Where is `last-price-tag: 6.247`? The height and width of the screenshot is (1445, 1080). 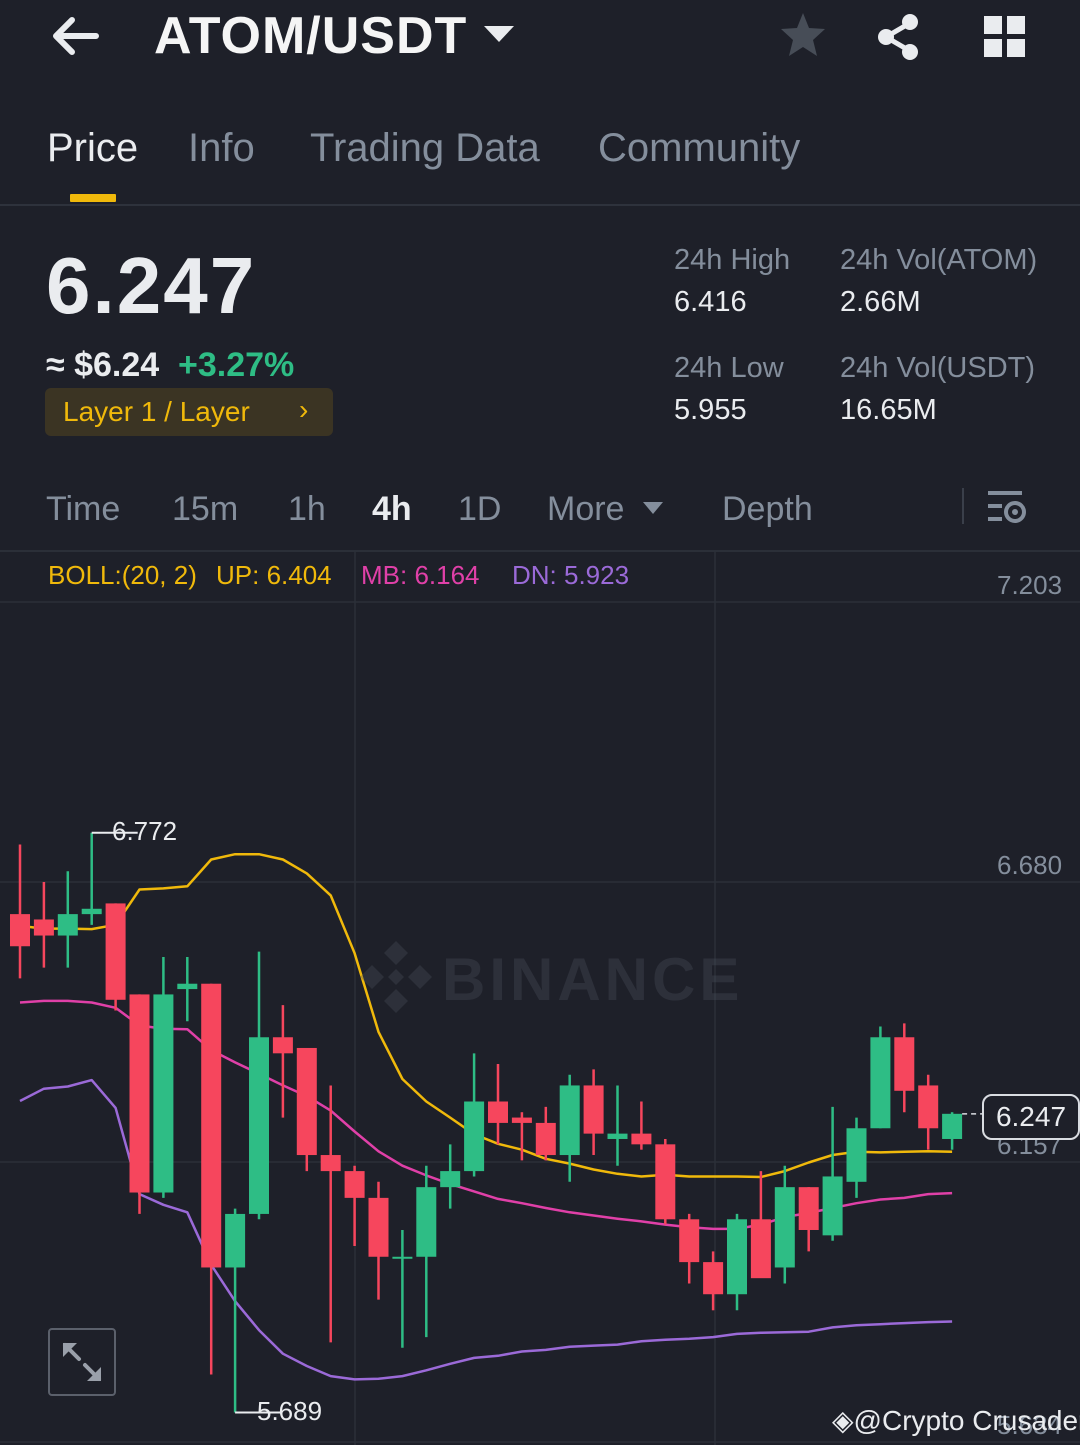 last-price-tag: 6.247 is located at coordinates (1031, 1117).